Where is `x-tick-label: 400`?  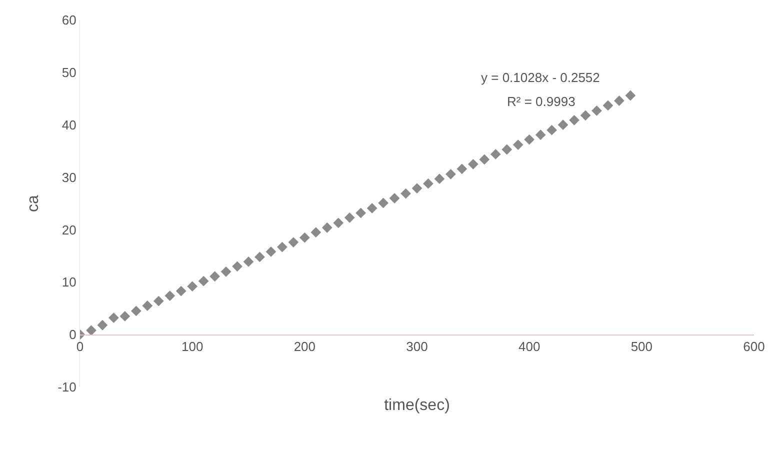
x-tick-label: 400 is located at coordinates (529, 346).